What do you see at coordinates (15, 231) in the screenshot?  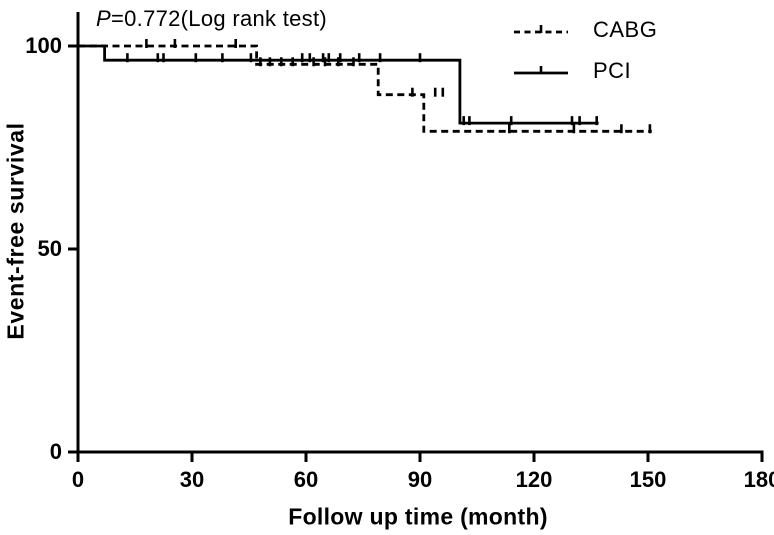 I see `y-axis-title: Event-free survival` at bounding box center [15, 231].